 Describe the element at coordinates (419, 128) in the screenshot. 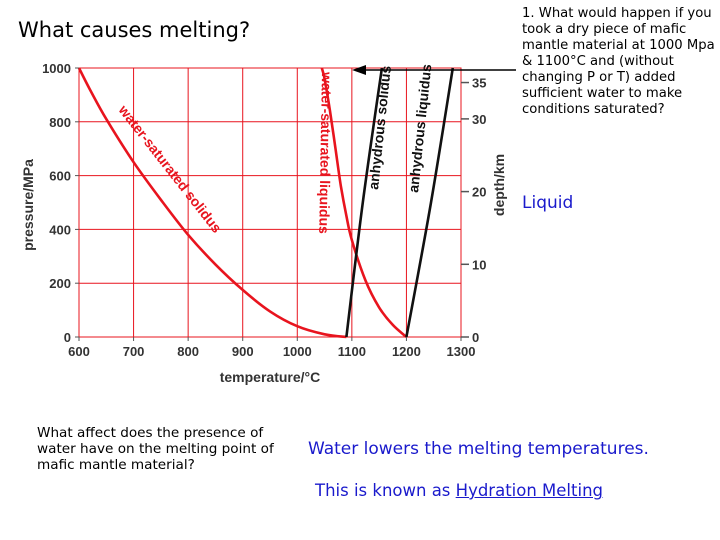

I see `label-anhydrous-liquidus: anhydrous liquidus` at that location.